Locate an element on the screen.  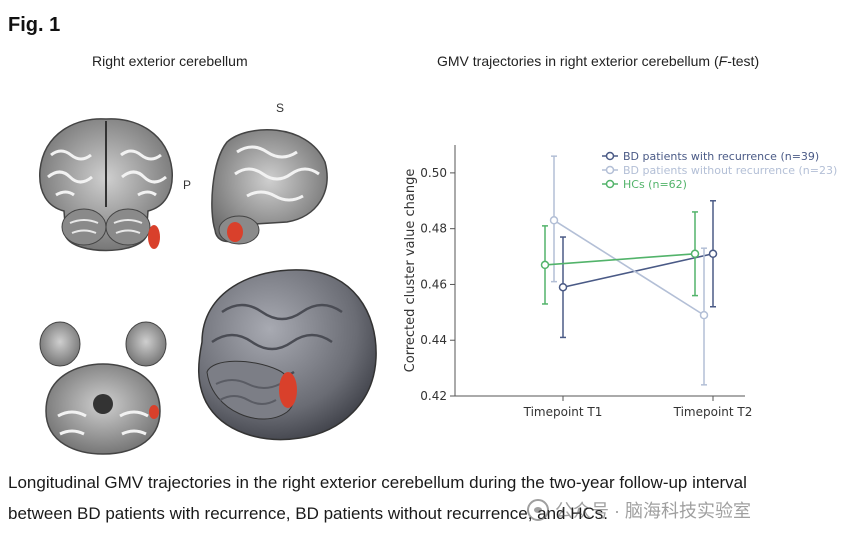
chart-series is located at coordinates (629, 270).